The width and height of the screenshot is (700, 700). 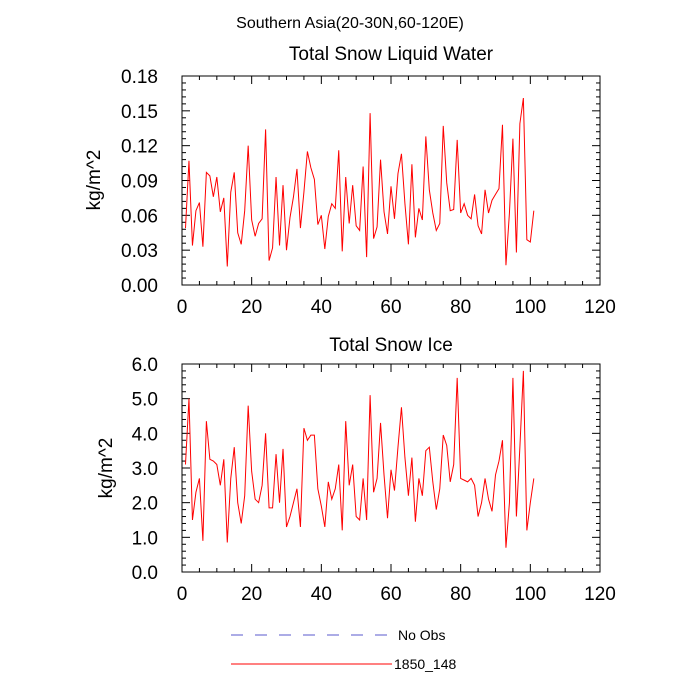 What do you see at coordinates (425, 664) in the screenshot?
I see `legend-label-1850-148: 1850_148` at bounding box center [425, 664].